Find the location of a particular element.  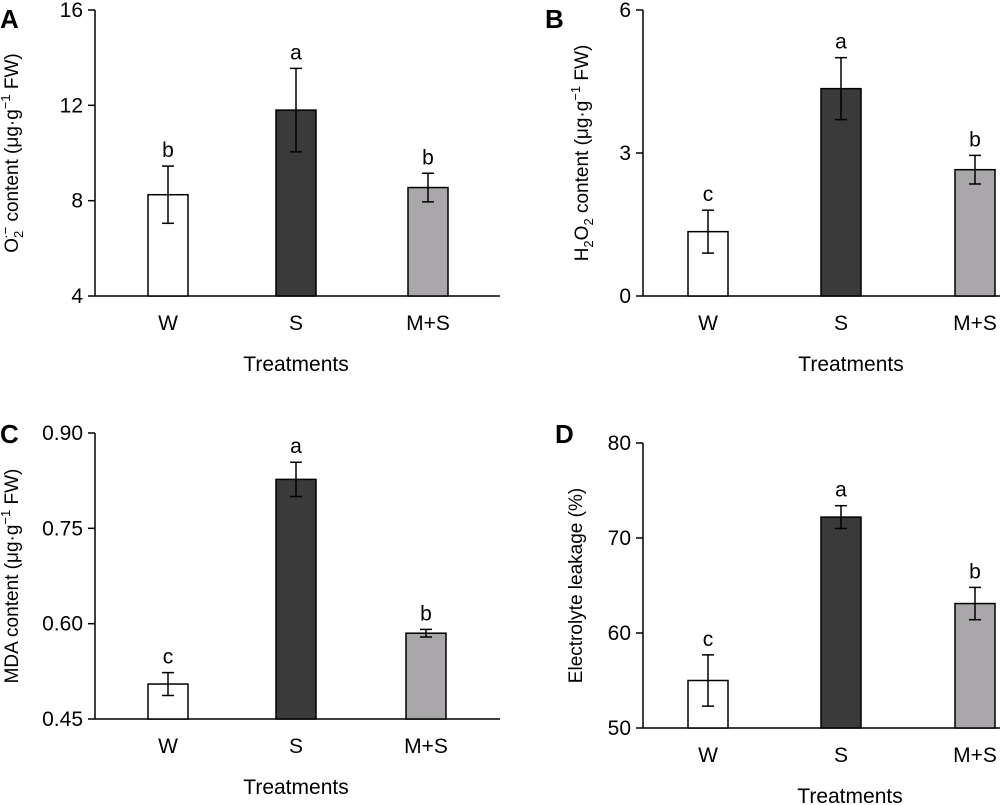

y-tick-label: 0 is located at coordinates (625, 296).